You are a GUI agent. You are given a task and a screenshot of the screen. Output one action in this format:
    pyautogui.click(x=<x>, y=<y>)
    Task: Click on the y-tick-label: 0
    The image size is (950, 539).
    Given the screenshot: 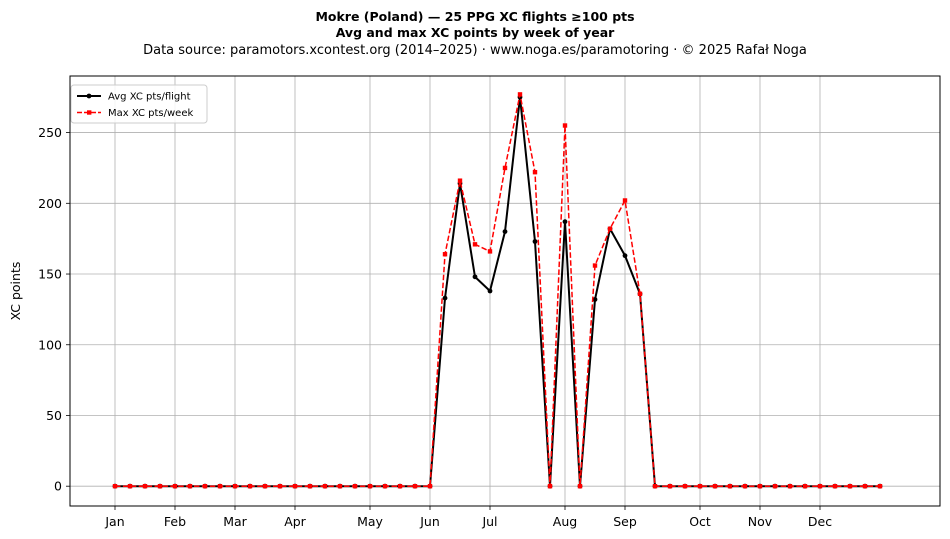 What is the action you would take?
    pyautogui.click(x=58, y=486)
    